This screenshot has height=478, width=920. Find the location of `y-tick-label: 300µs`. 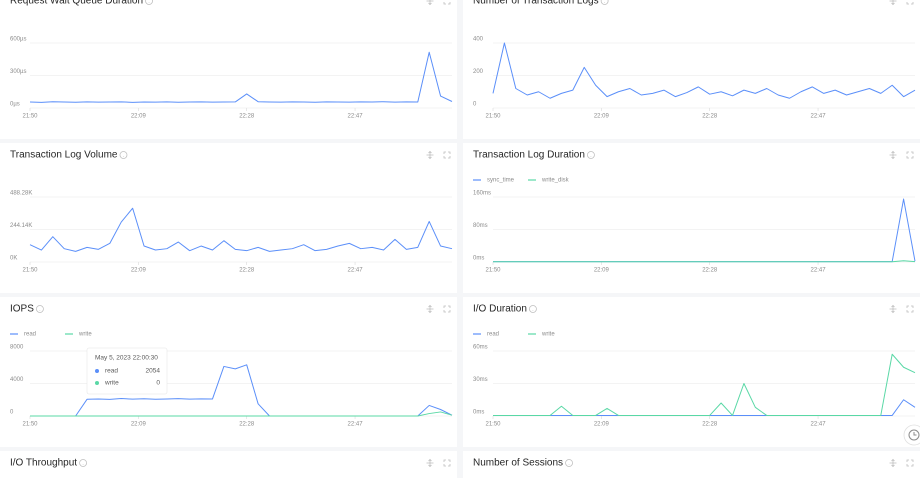

y-tick-label: 300µs is located at coordinates (18, 72).